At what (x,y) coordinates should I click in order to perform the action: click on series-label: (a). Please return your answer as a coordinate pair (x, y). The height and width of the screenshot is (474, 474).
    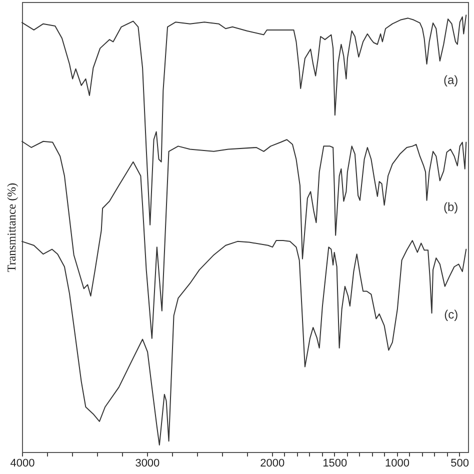
    Looking at the image, I should click on (450, 80).